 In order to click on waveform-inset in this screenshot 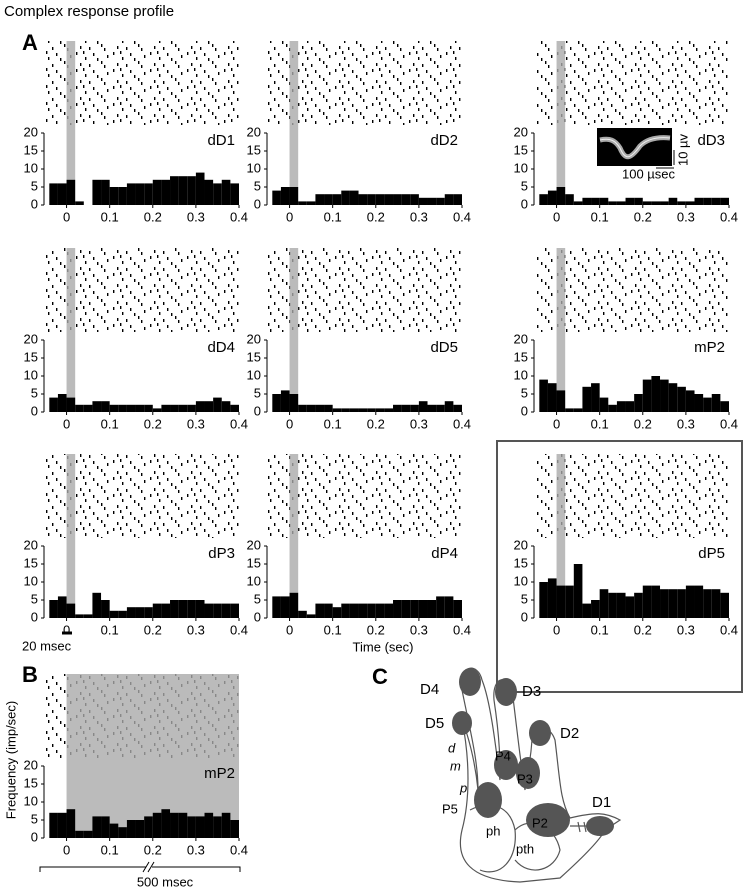, I will do `click(634, 147)`.